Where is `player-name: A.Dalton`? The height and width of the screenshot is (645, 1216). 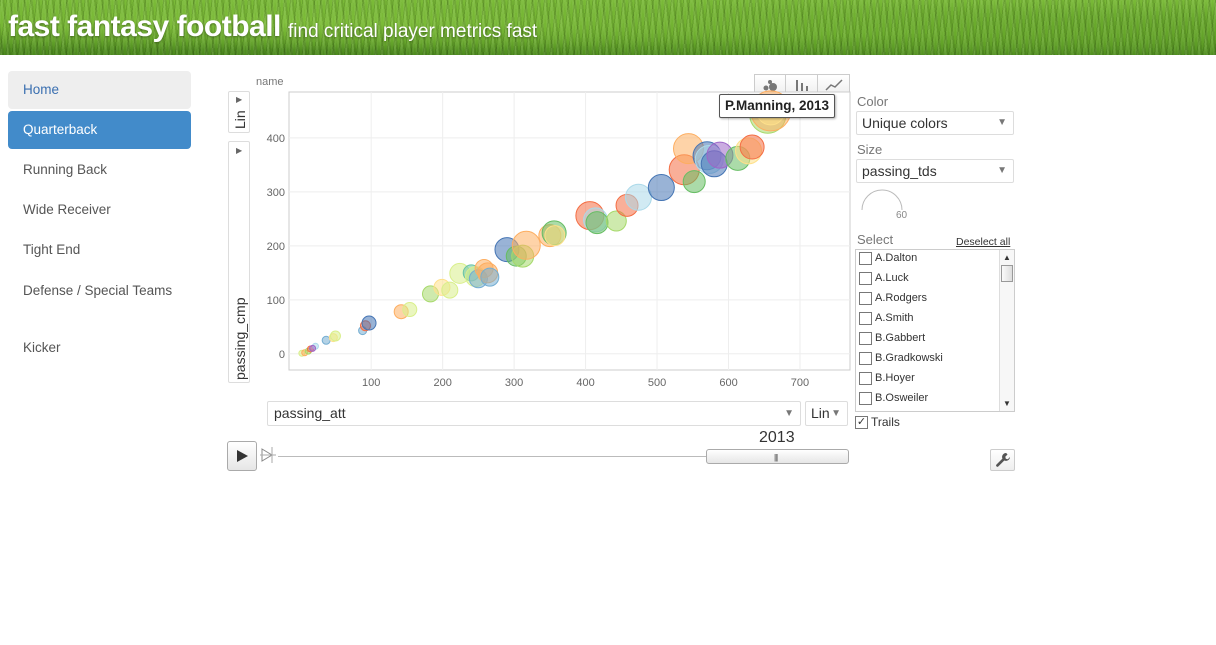
player-name: A.Dalton is located at coordinates (896, 258).